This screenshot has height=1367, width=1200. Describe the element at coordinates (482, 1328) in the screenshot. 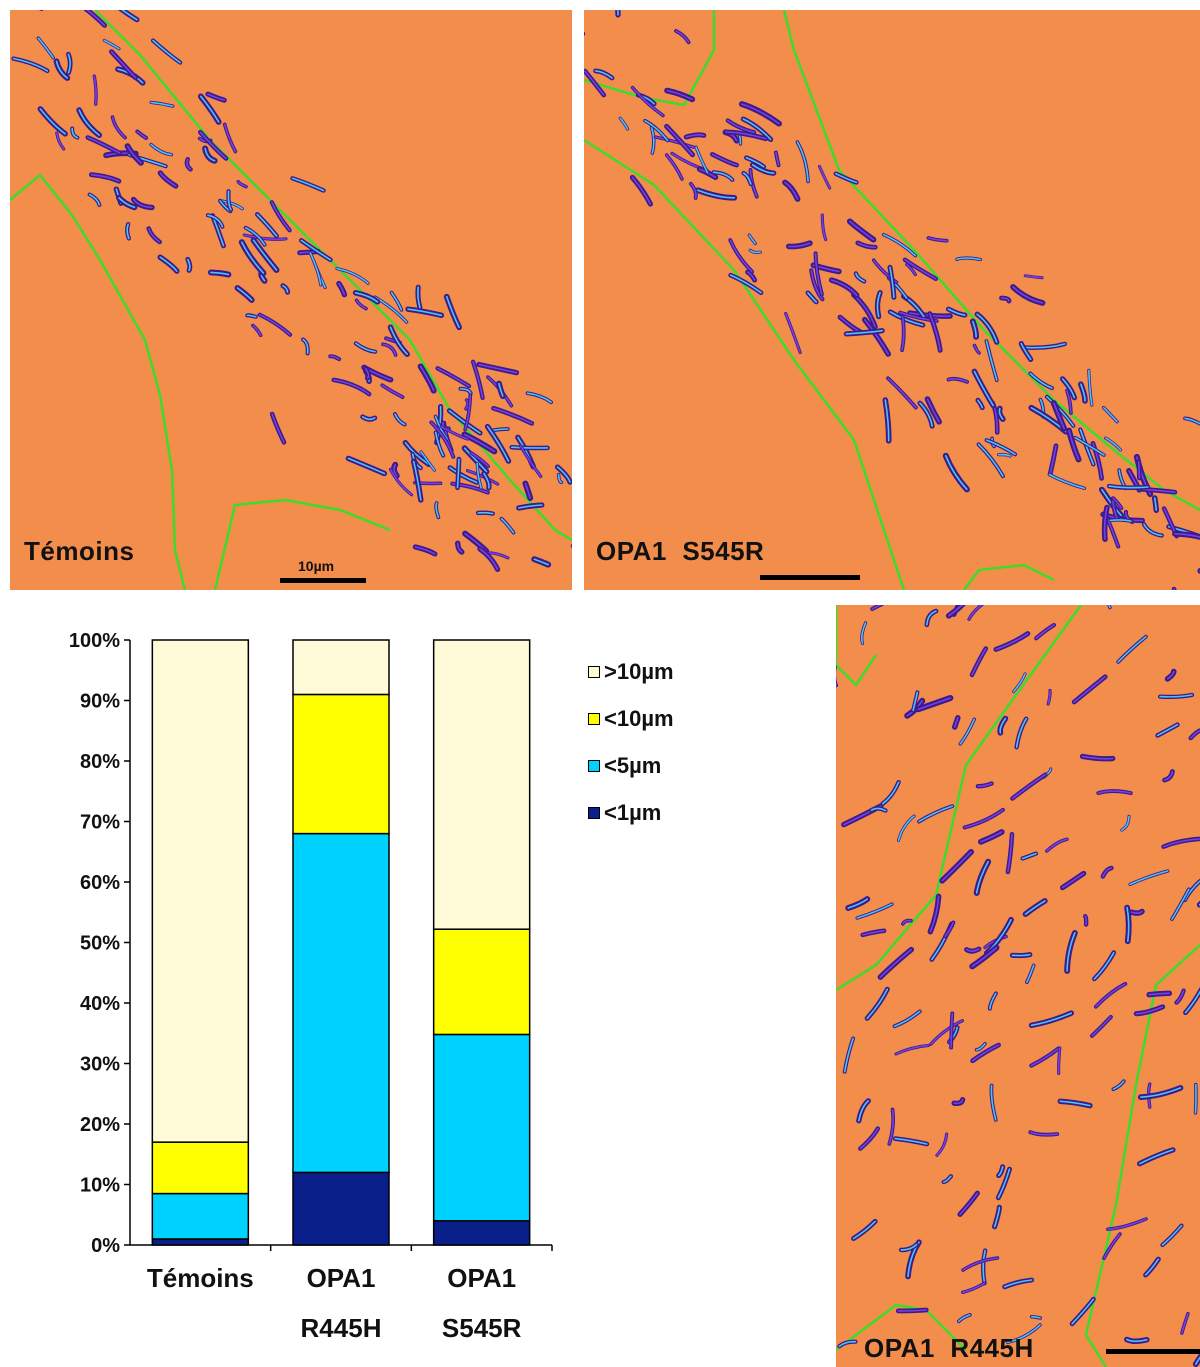

I see `x-tick-label: S545R` at that location.